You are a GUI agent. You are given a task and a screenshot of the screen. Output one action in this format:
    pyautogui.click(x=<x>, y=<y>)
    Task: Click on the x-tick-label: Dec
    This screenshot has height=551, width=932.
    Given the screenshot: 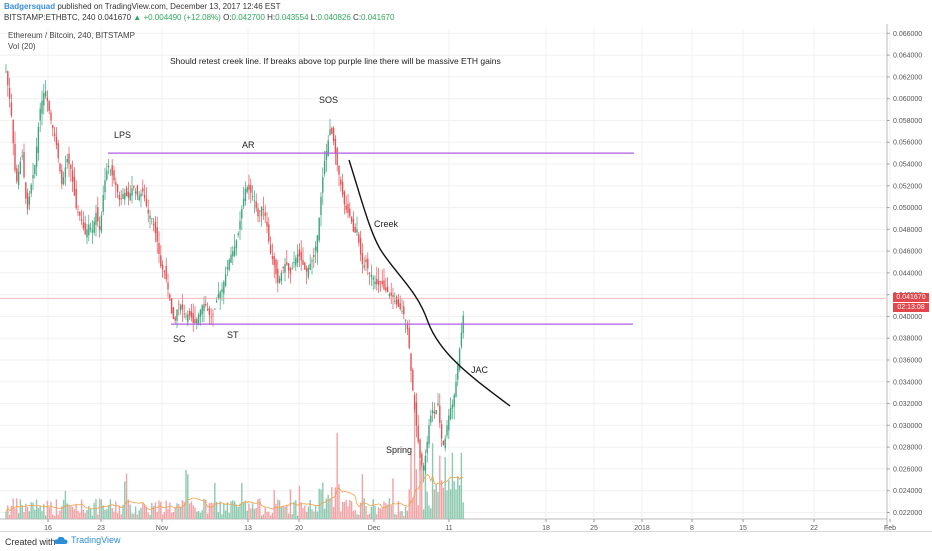 What is the action you would take?
    pyautogui.click(x=374, y=528)
    